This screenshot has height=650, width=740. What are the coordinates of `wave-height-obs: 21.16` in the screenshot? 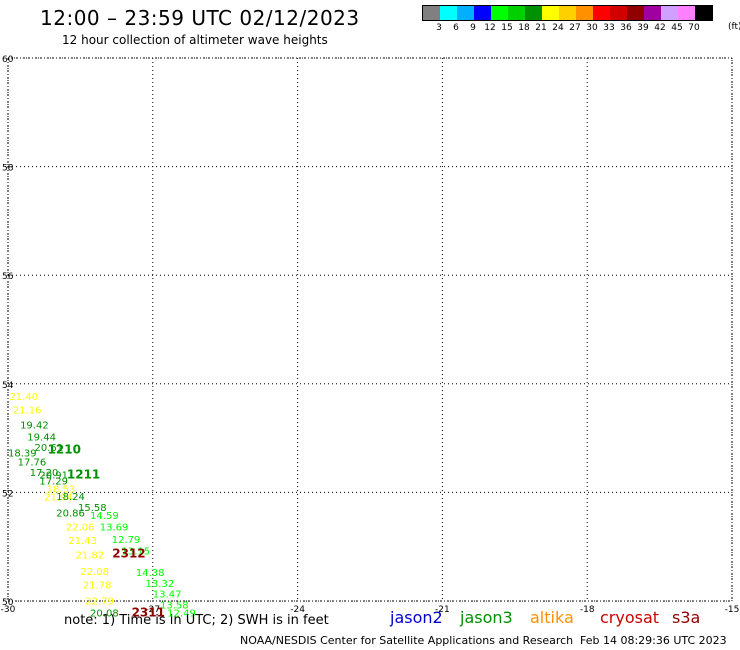 It's located at (27, 411).